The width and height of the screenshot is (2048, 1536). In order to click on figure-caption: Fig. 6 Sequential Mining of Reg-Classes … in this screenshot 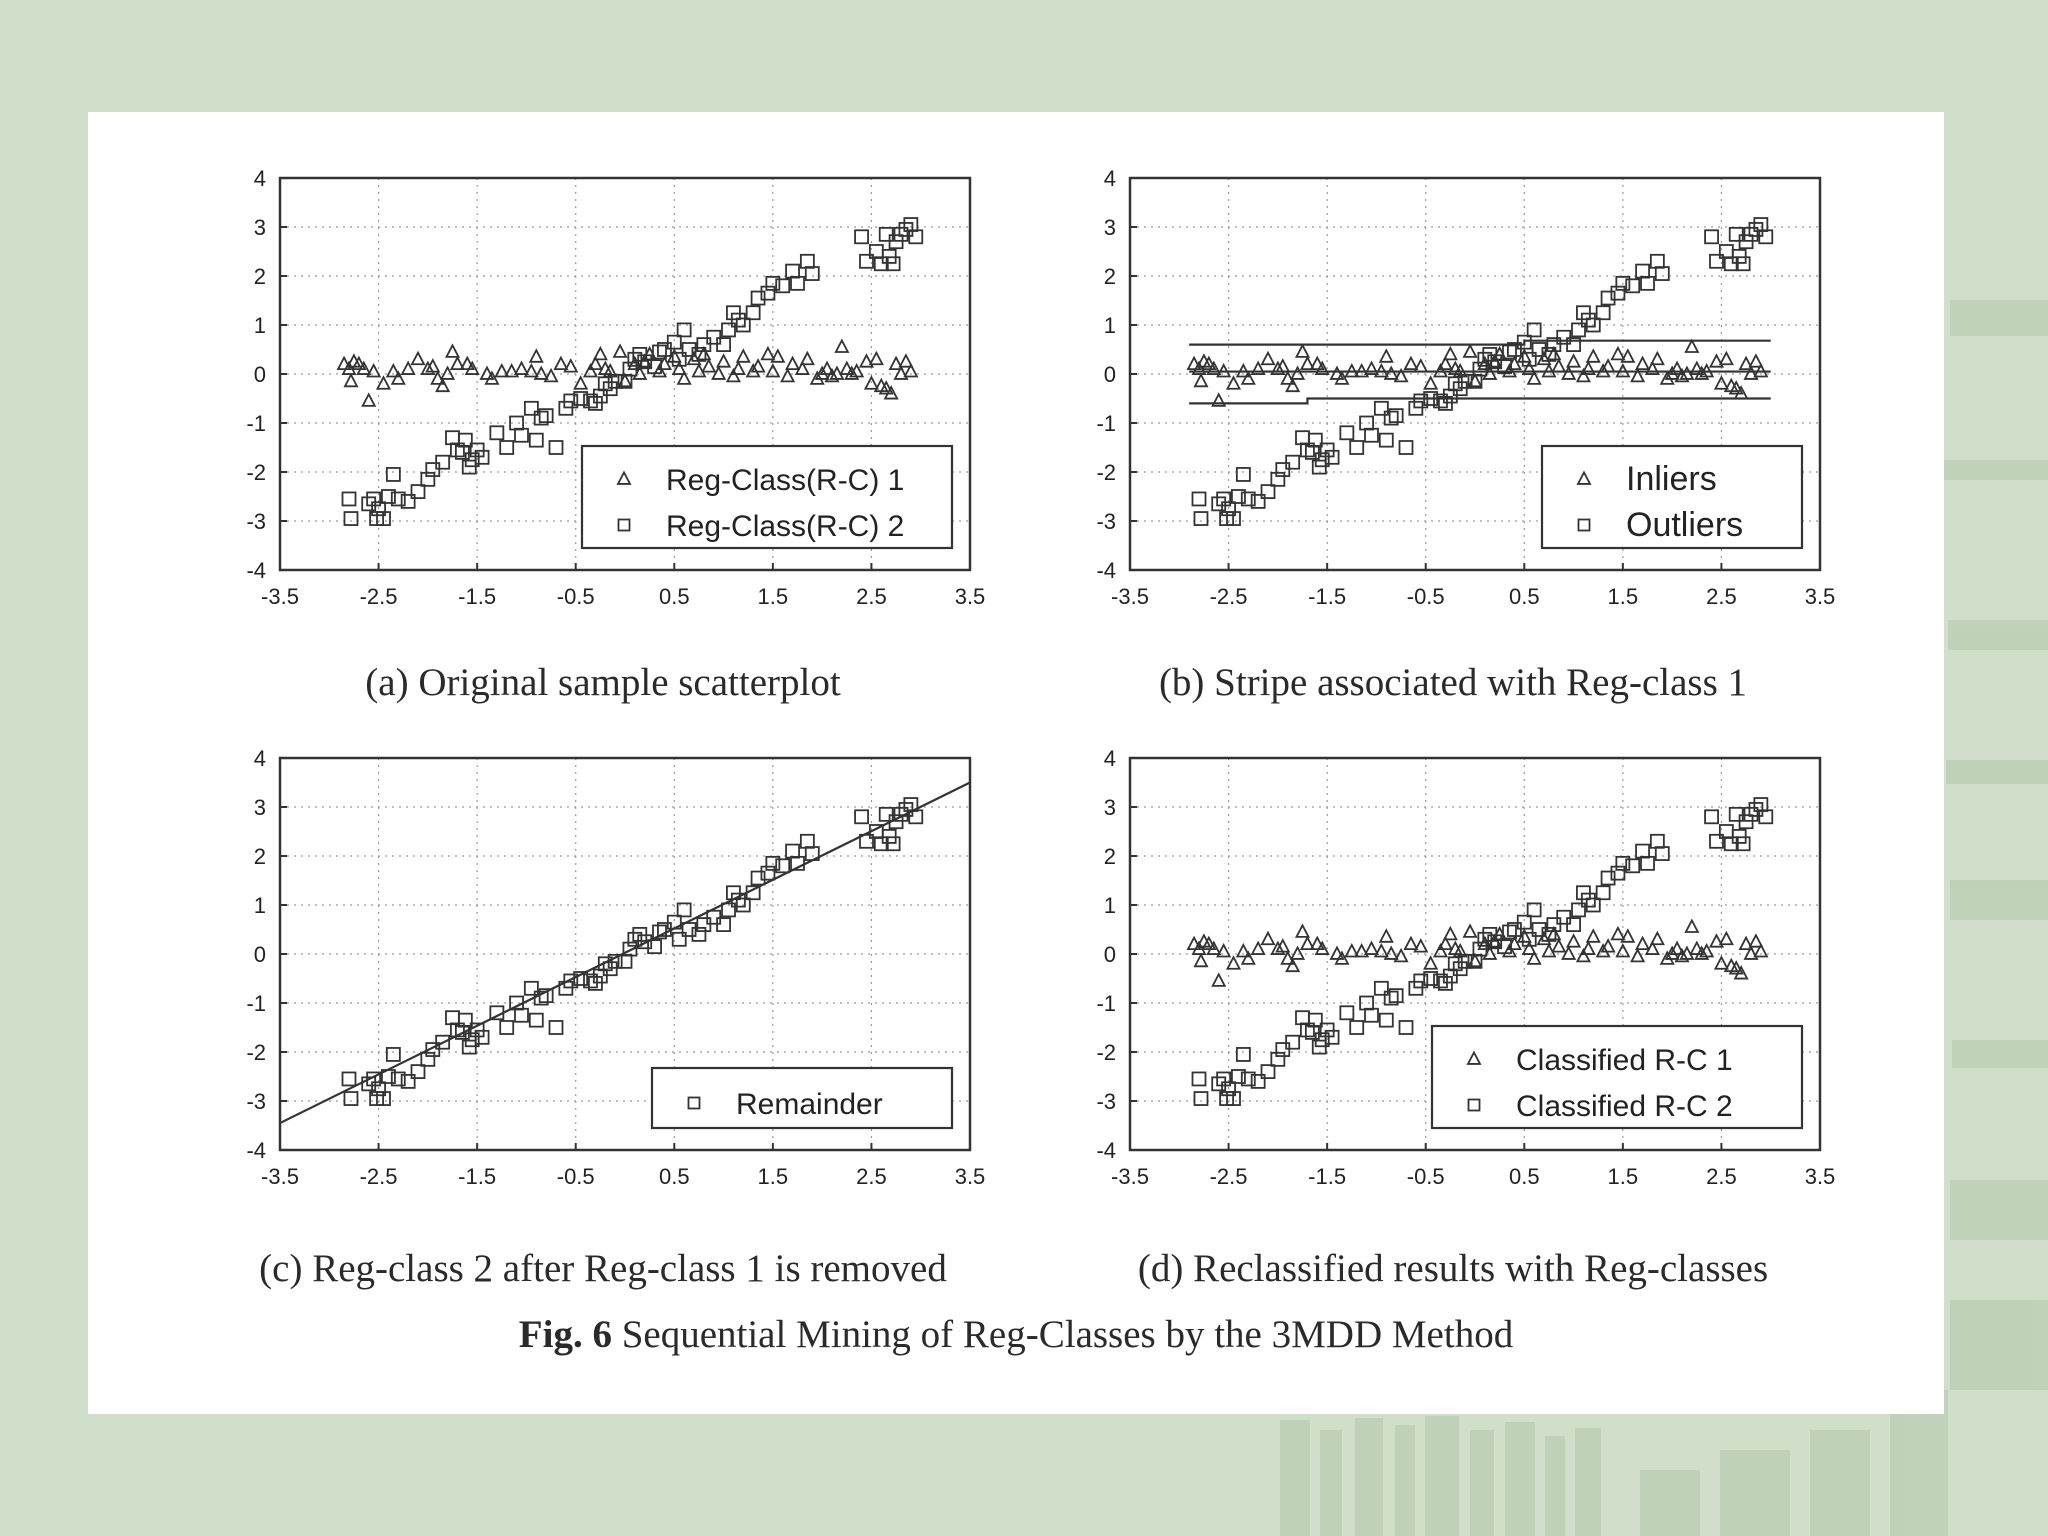, I will do `click(1016, 1334)`.